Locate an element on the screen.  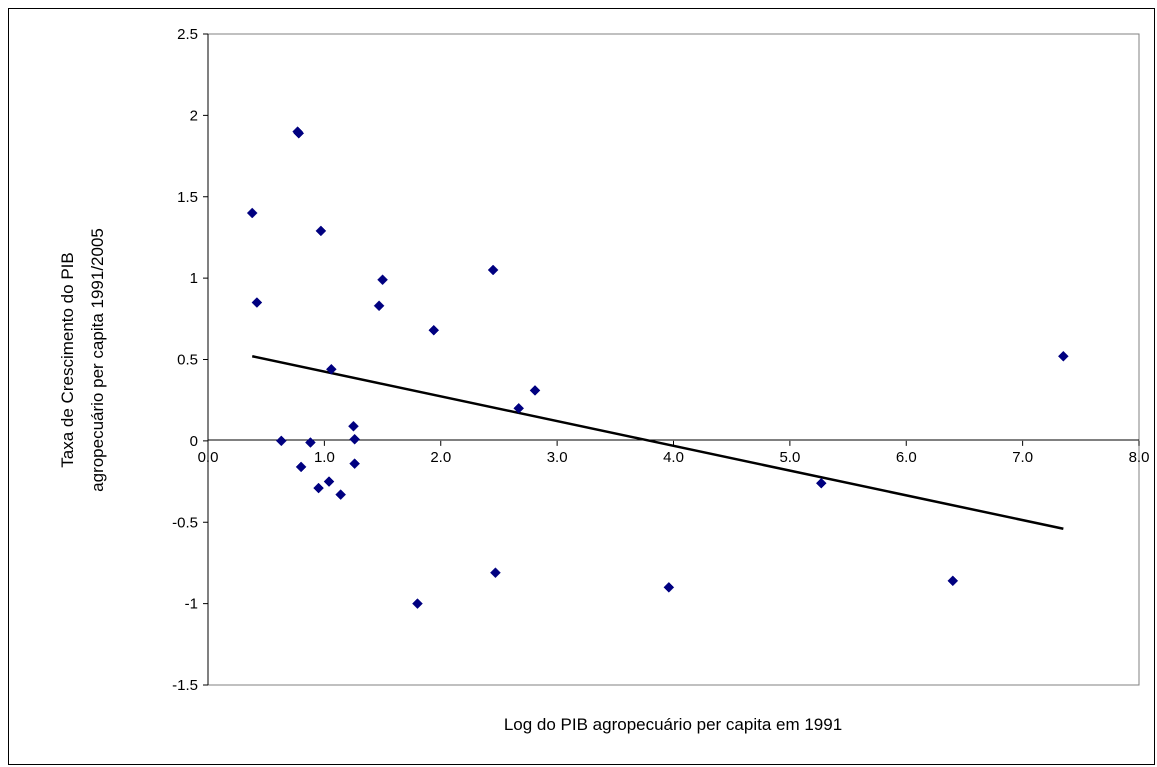
x-tick-label: 3.0 is located at coordinates (557, 457).